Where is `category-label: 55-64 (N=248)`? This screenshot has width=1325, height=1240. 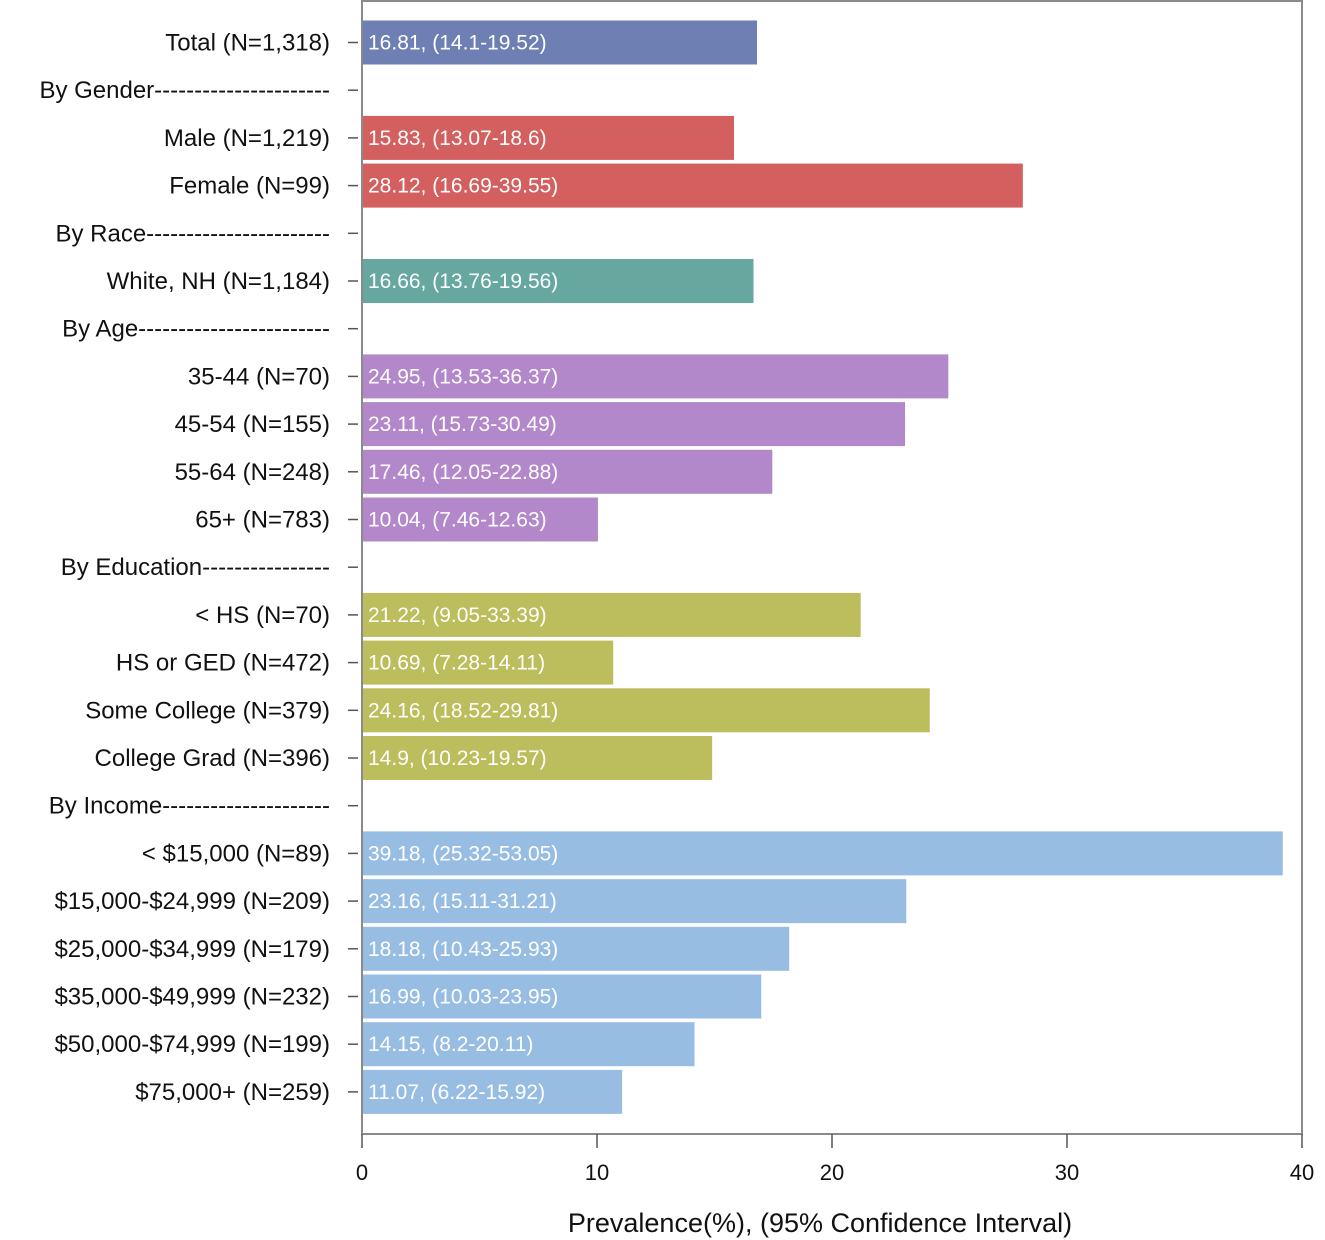
category-label: 55-64 (N=248) is located at coordinates (252, 472).